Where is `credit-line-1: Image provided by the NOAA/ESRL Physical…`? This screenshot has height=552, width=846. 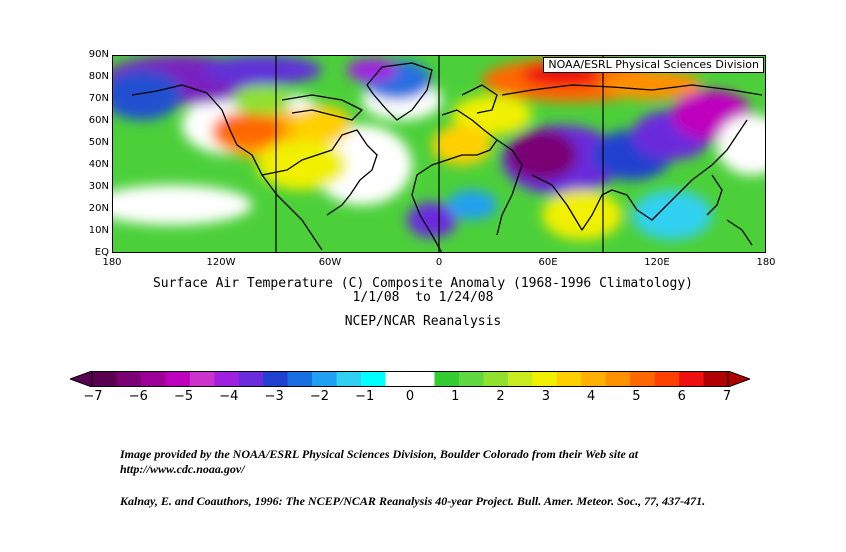
credit-line-1: Image provided by the NOAA/ESRL Physical… is located at coordinates (379, 454).